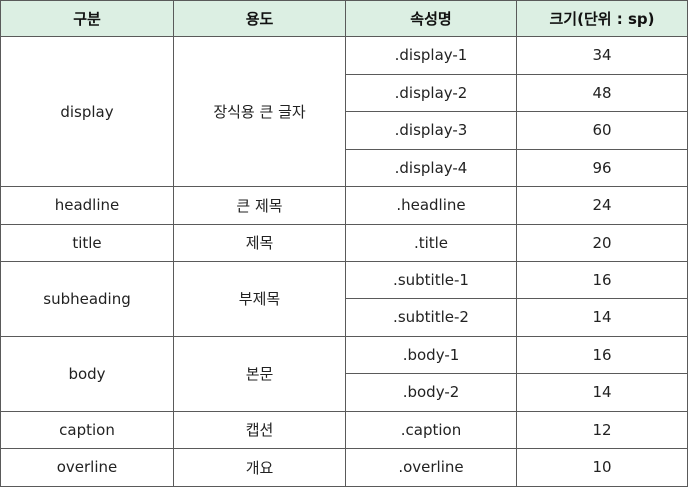 This screenshot has width=688, height=490. I want to click on size-cell: 60, so click(602, 130).